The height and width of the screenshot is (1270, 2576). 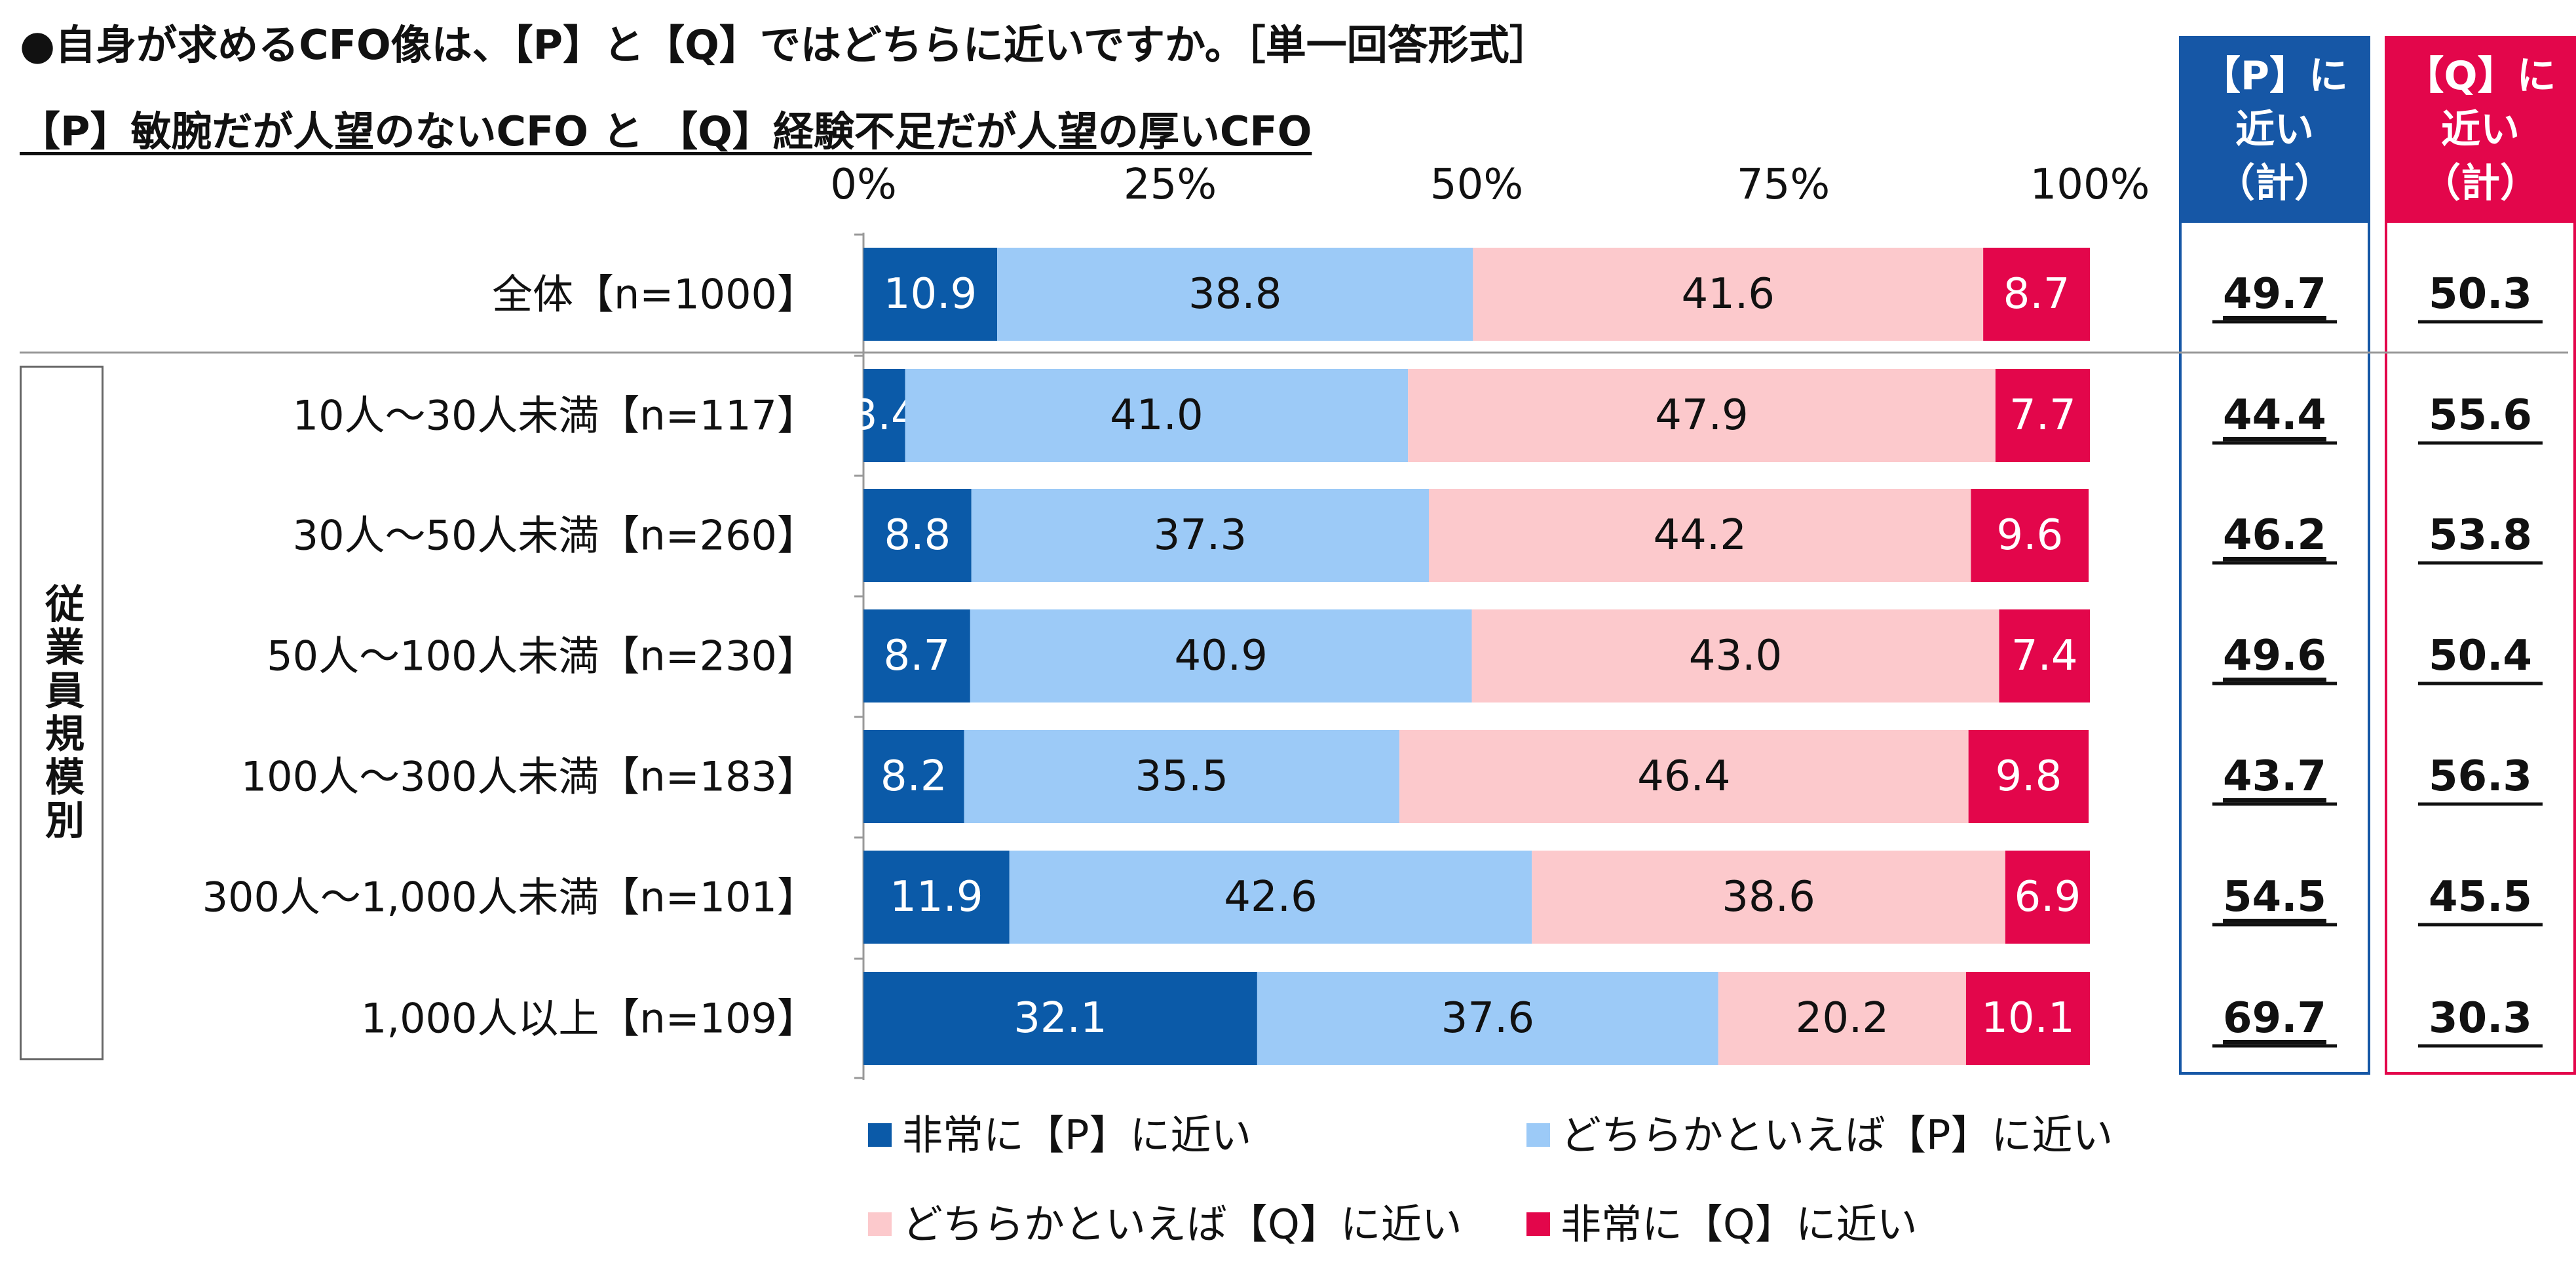 What do you see at coordinates (2480, 535) in the screenshot?
I see `q-total-value: 53.8` at bounding box center [2480, 535].